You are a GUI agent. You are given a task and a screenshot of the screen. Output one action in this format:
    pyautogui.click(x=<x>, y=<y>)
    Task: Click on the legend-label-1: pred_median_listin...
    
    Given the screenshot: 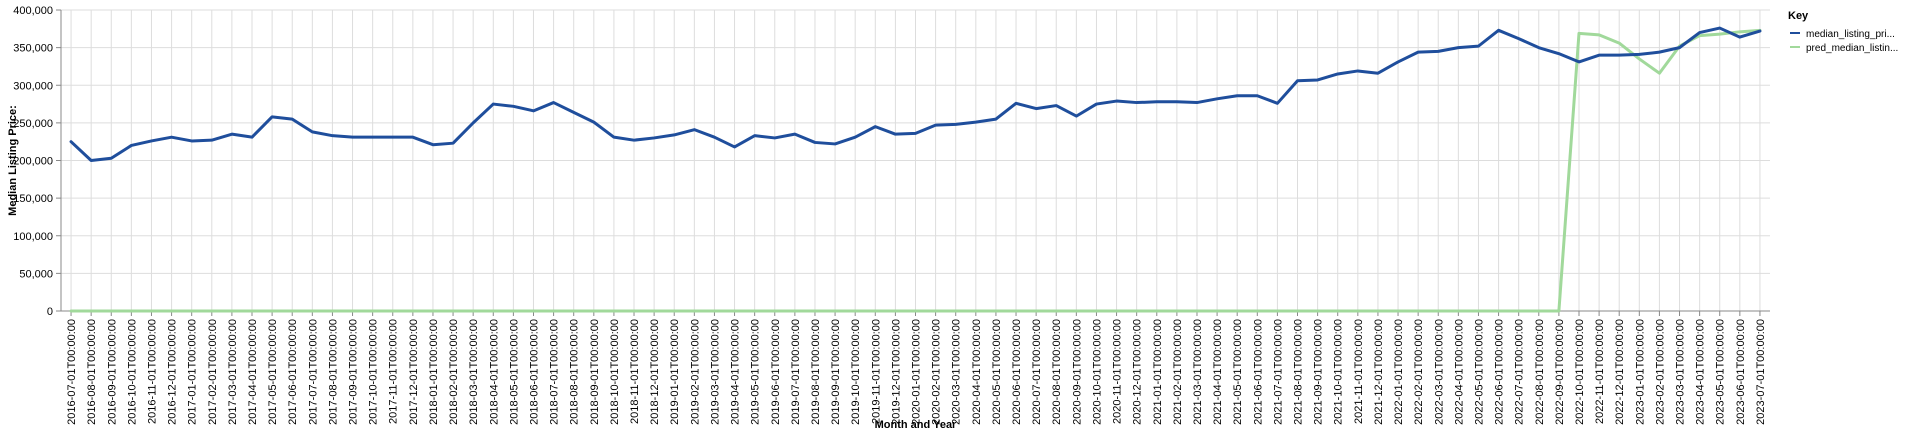 What is the action you would take?
    pyautogui.click(x=1852, y=48)
    